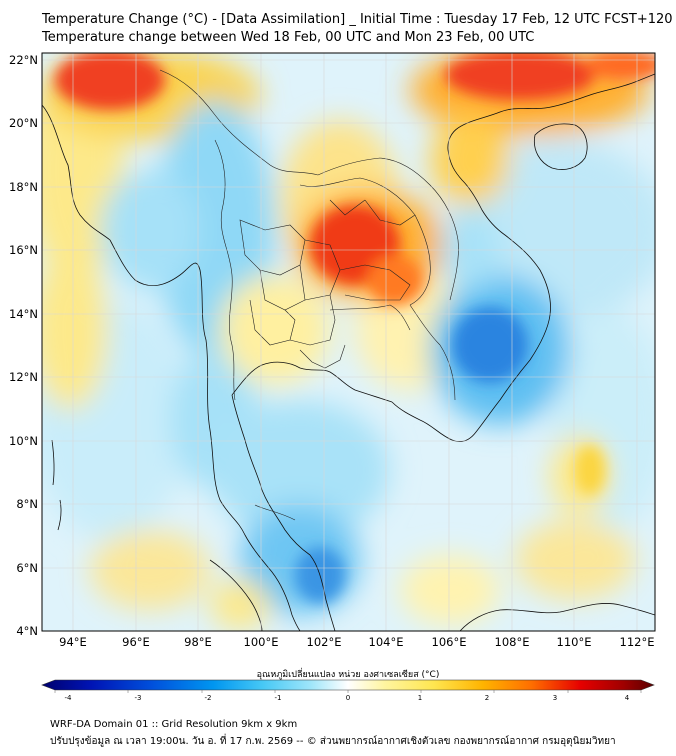 Image resolution: width=676 pixels, height=756 pixels. What do you see at coordinates (23, 314) in the screenshot?
I see `lat-tick-label: 14°N` at bounding box center [23, 314].